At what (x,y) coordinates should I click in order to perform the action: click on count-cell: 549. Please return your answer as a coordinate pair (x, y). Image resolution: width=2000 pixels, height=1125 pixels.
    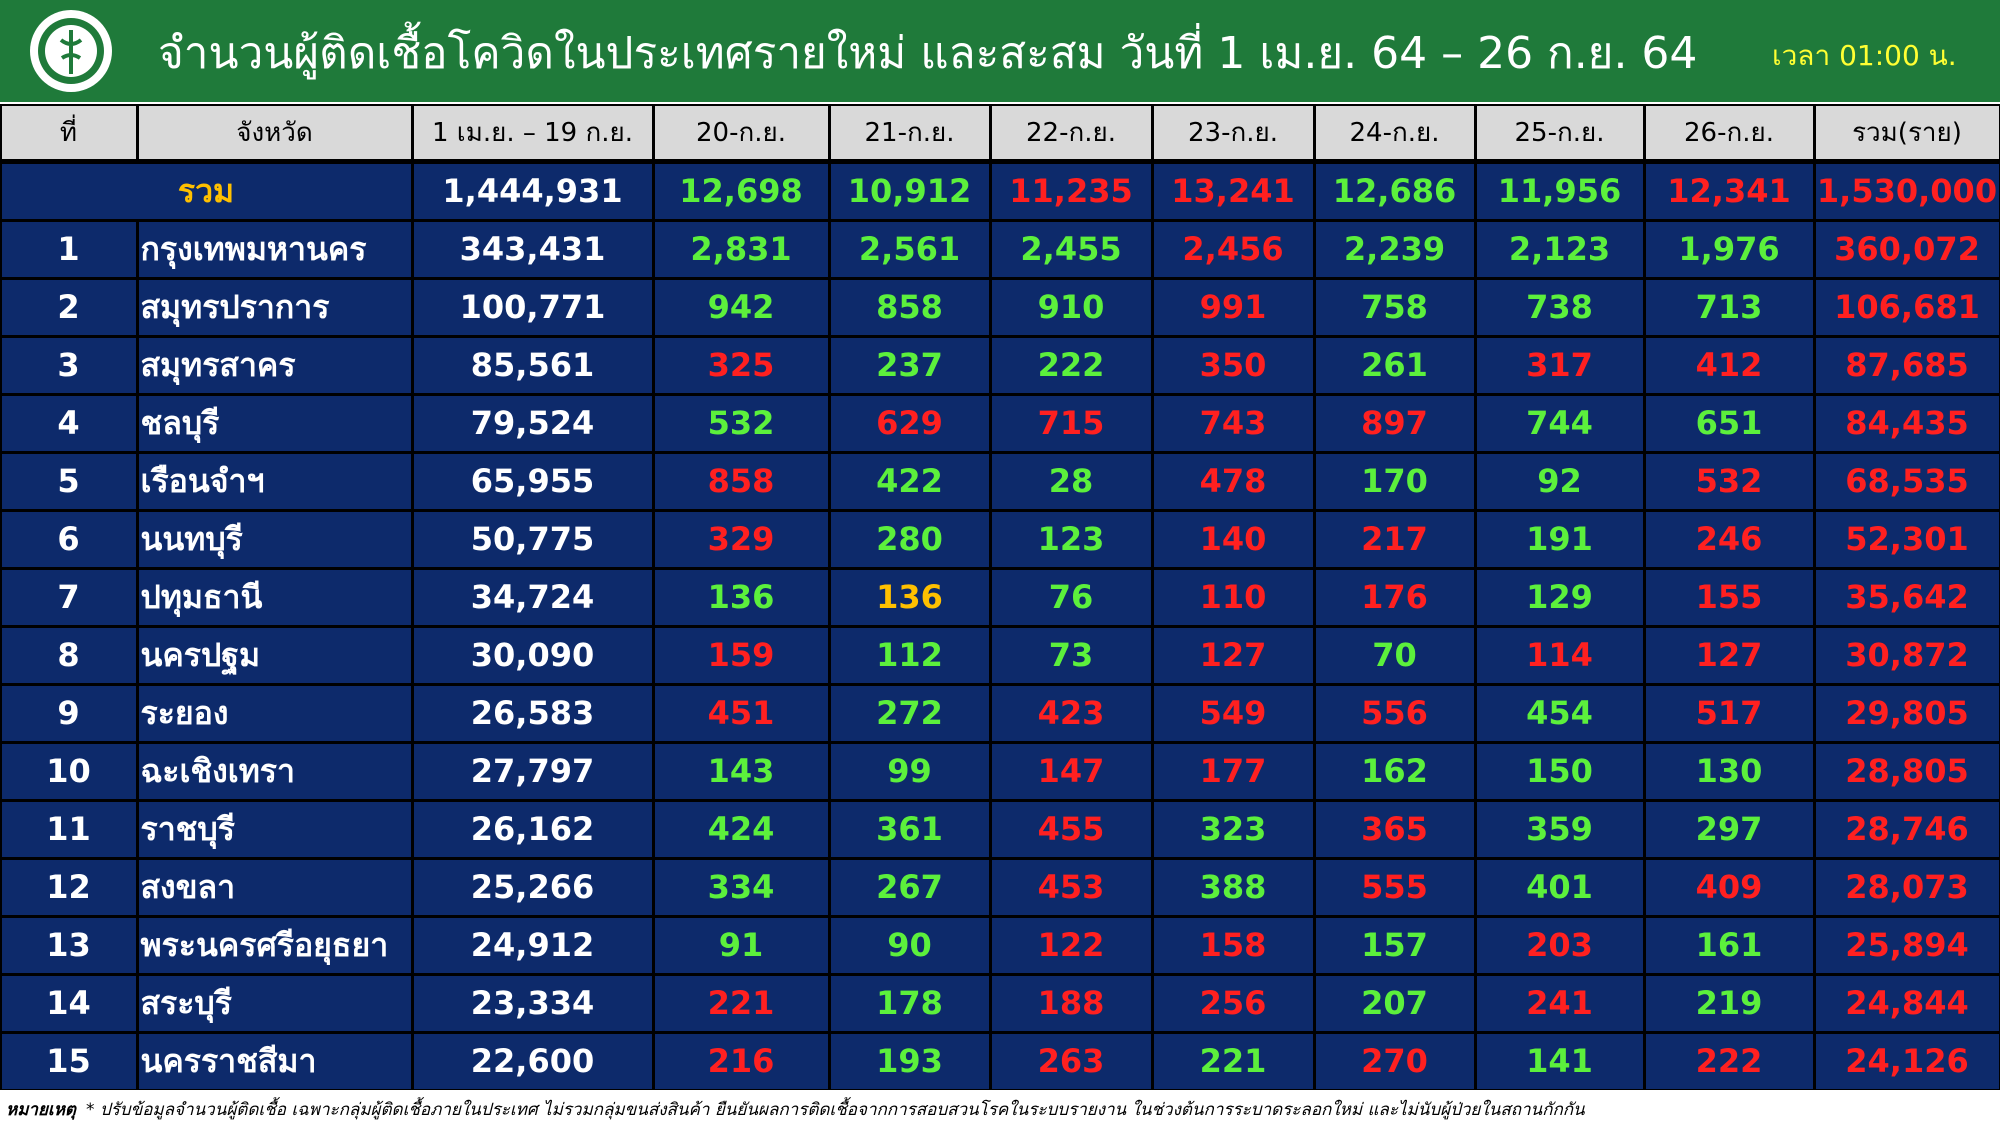
    Looking at the image, I should click on (1233, 713).